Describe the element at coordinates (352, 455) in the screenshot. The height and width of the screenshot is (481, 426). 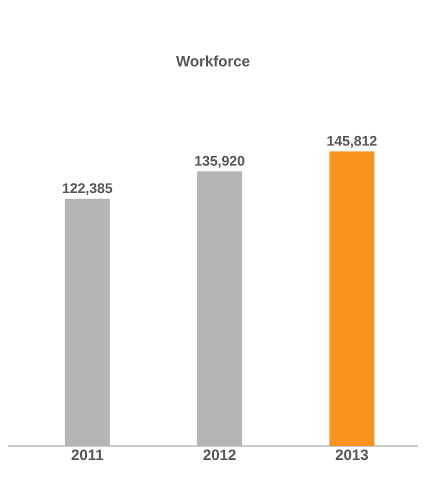
I see `x-tick-label: 2013` at that location.